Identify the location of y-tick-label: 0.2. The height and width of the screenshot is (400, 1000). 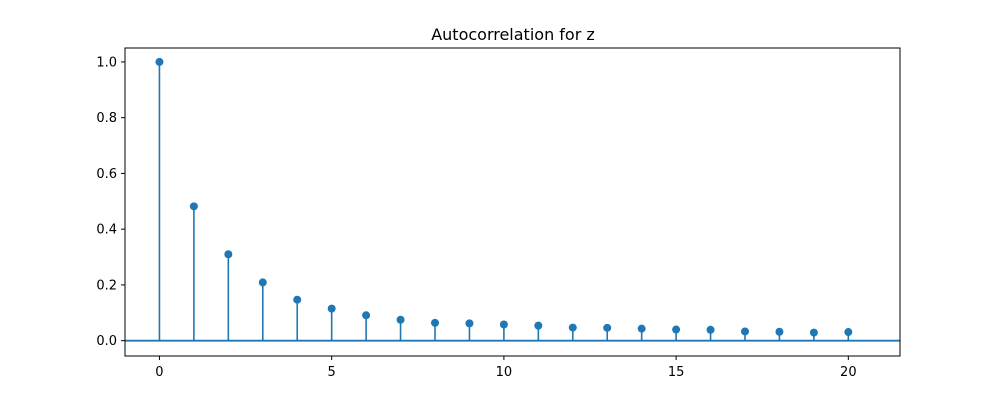
(106, 285).